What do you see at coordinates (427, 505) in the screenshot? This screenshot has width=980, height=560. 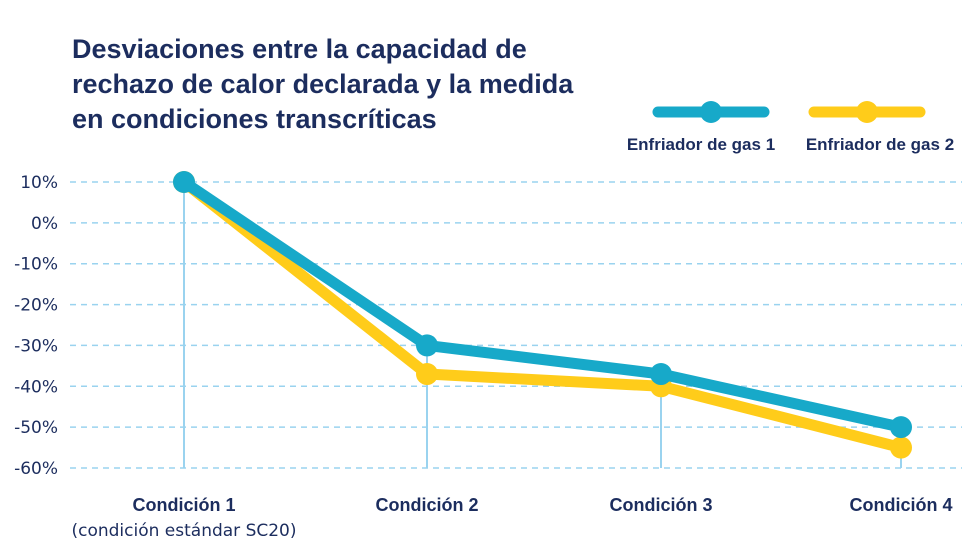 I see `x-tick-label: Condición 2` at bounding box center [427, 505].